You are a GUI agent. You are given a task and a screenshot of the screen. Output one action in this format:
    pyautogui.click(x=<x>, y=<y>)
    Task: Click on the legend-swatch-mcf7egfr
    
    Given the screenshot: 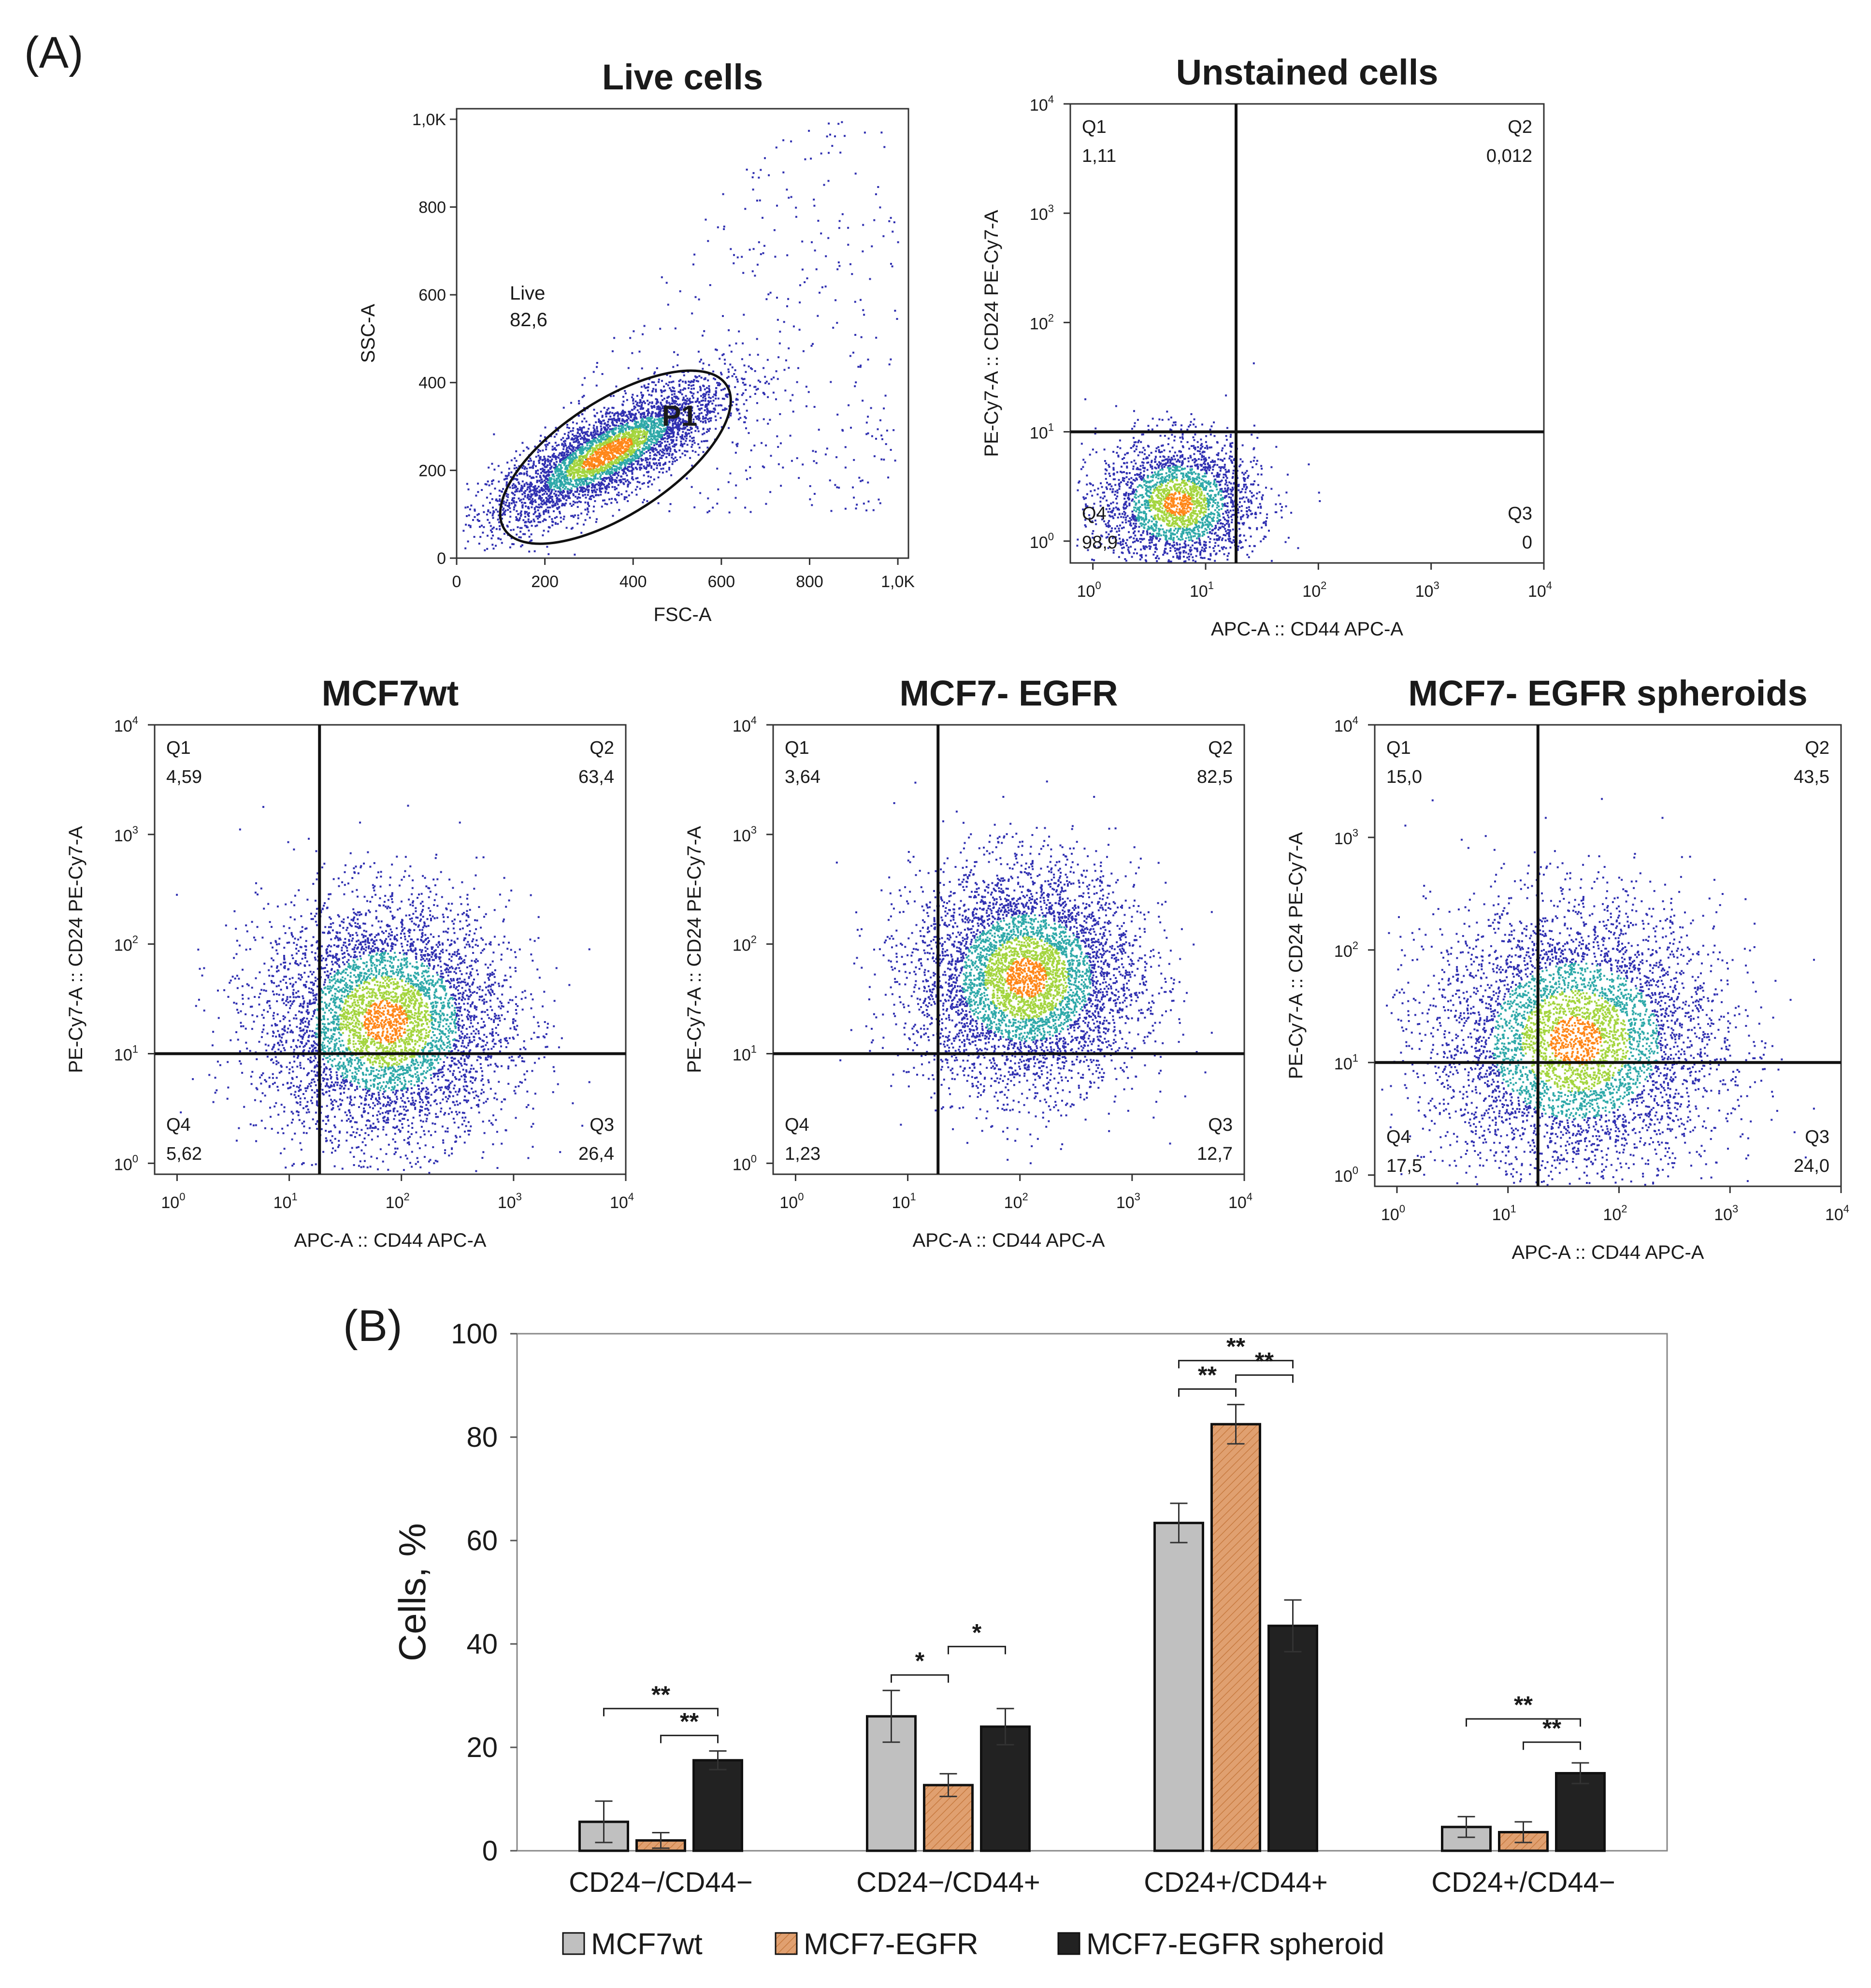 What is the action you would take?
    pyautogui.click(x=786, y=1943)
    